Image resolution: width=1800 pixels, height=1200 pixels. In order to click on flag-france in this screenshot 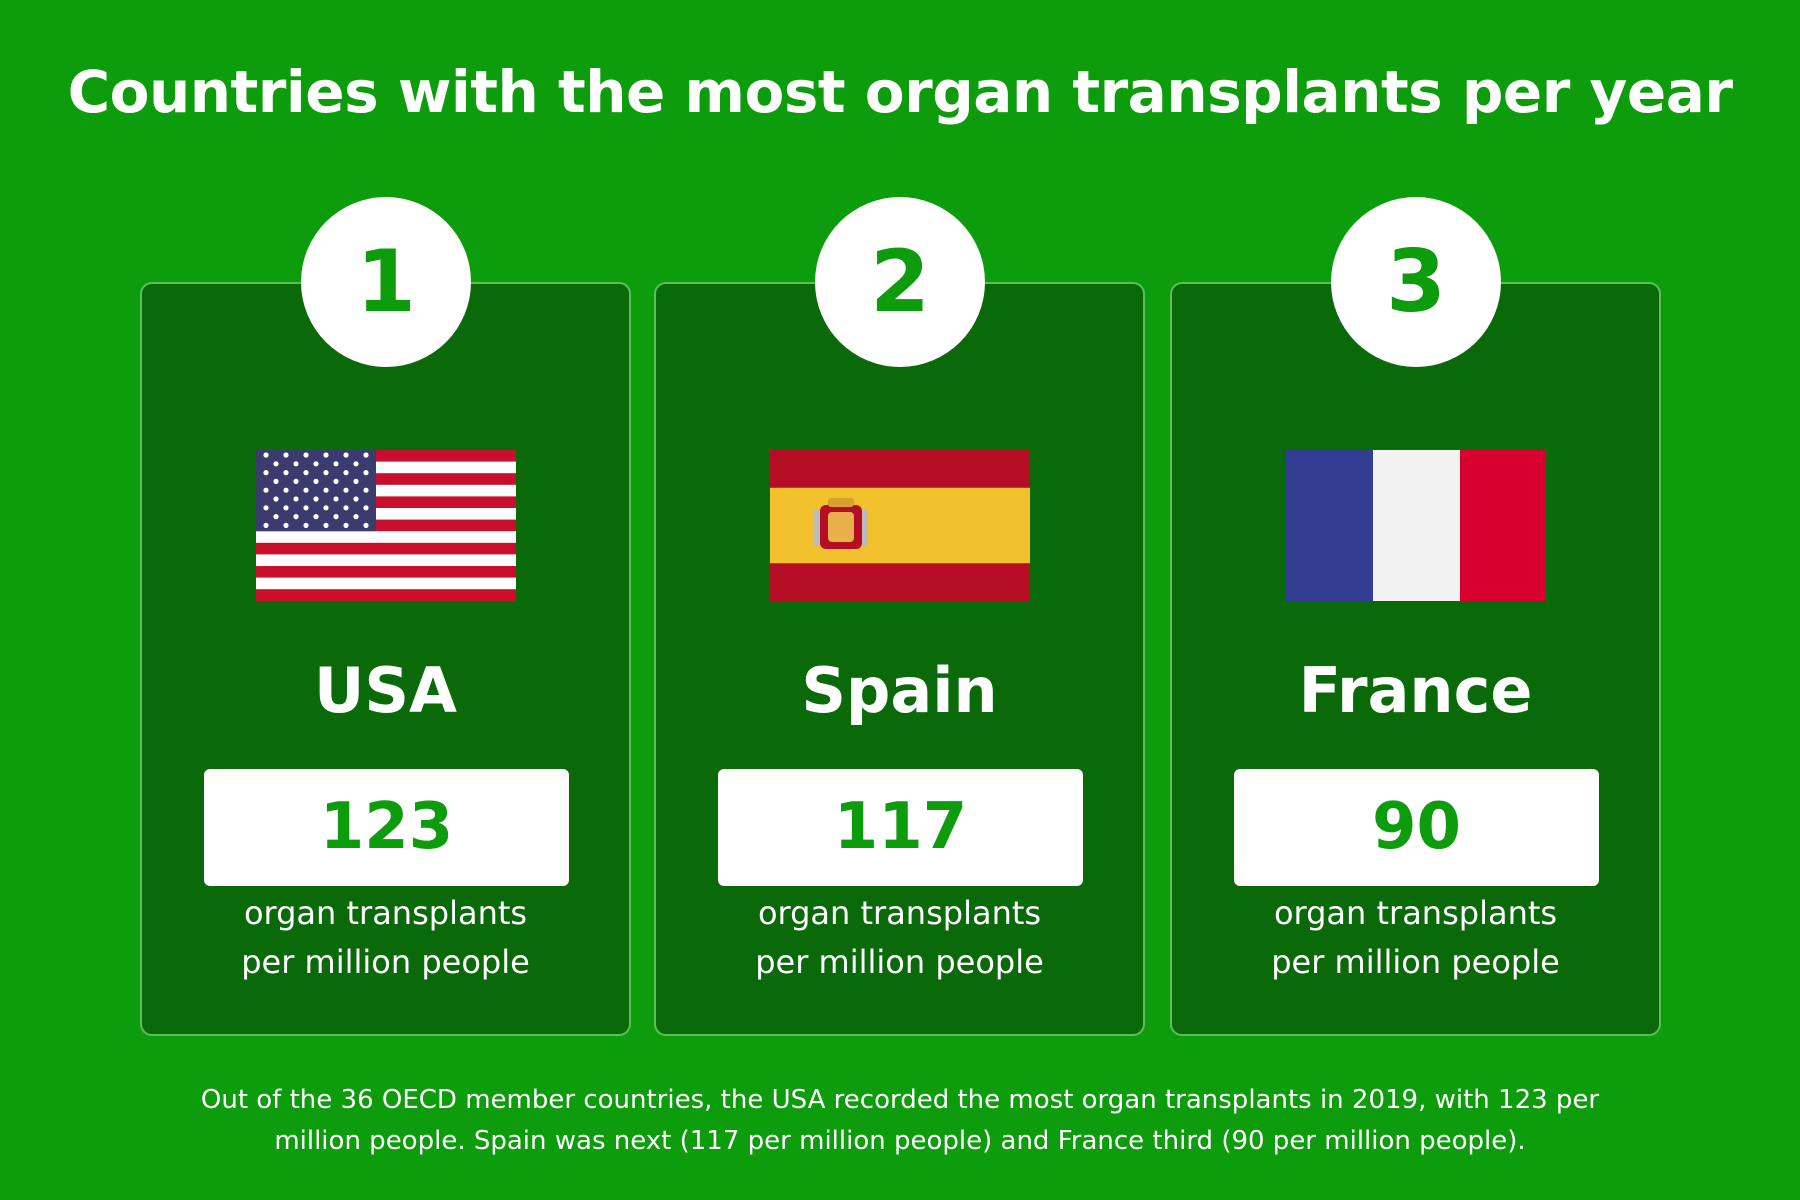, I will do `click(1416, 525)`.